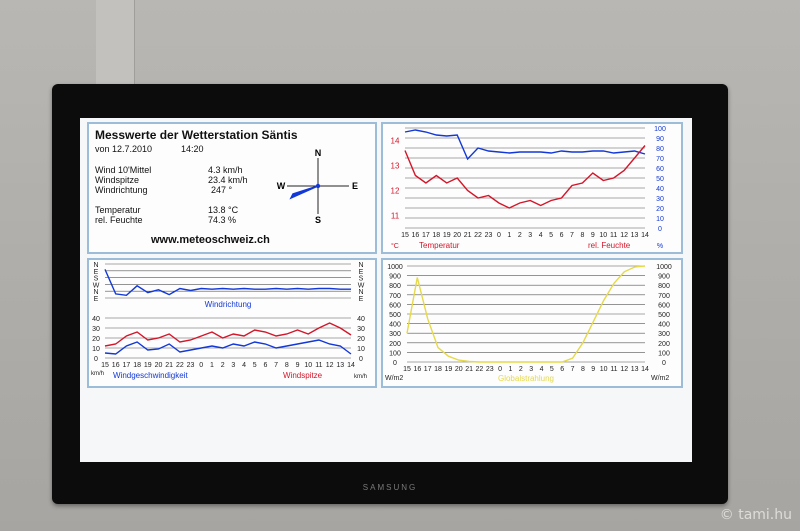 This screenshot has width=800, height=531. I want to click on temp-xtick: 12, so click(624, 235).